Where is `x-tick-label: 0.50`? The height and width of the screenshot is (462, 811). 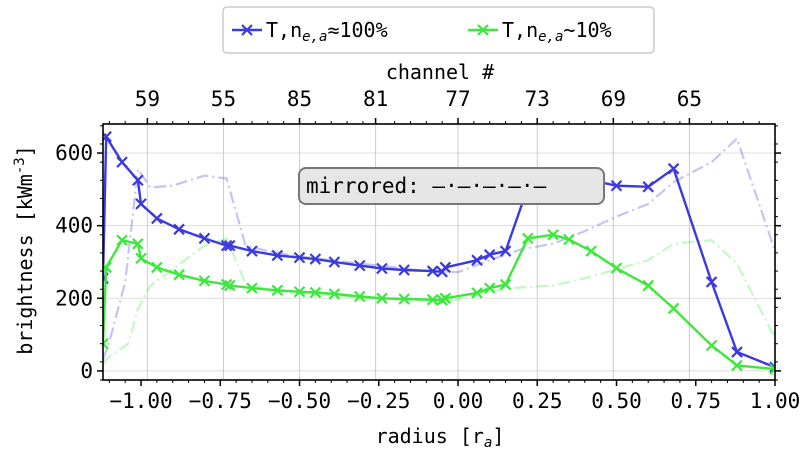 x-tick-label: 0.50 is located at coordinates (616, 401).